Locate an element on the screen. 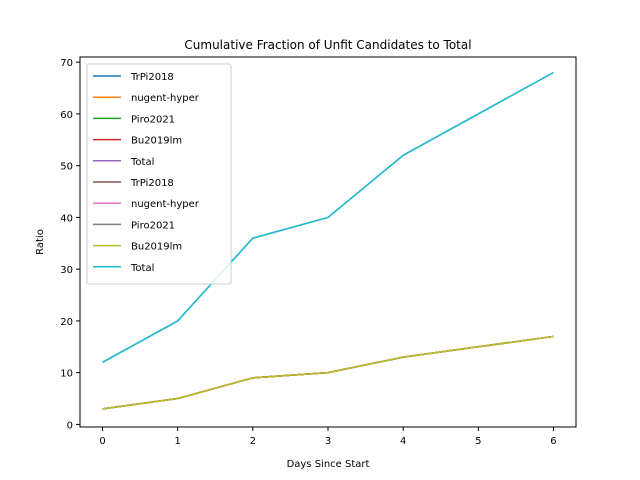 The height and width of the screenshot is (480, 640). y-axis-label: Ratio is located at coordinates (40, 242).